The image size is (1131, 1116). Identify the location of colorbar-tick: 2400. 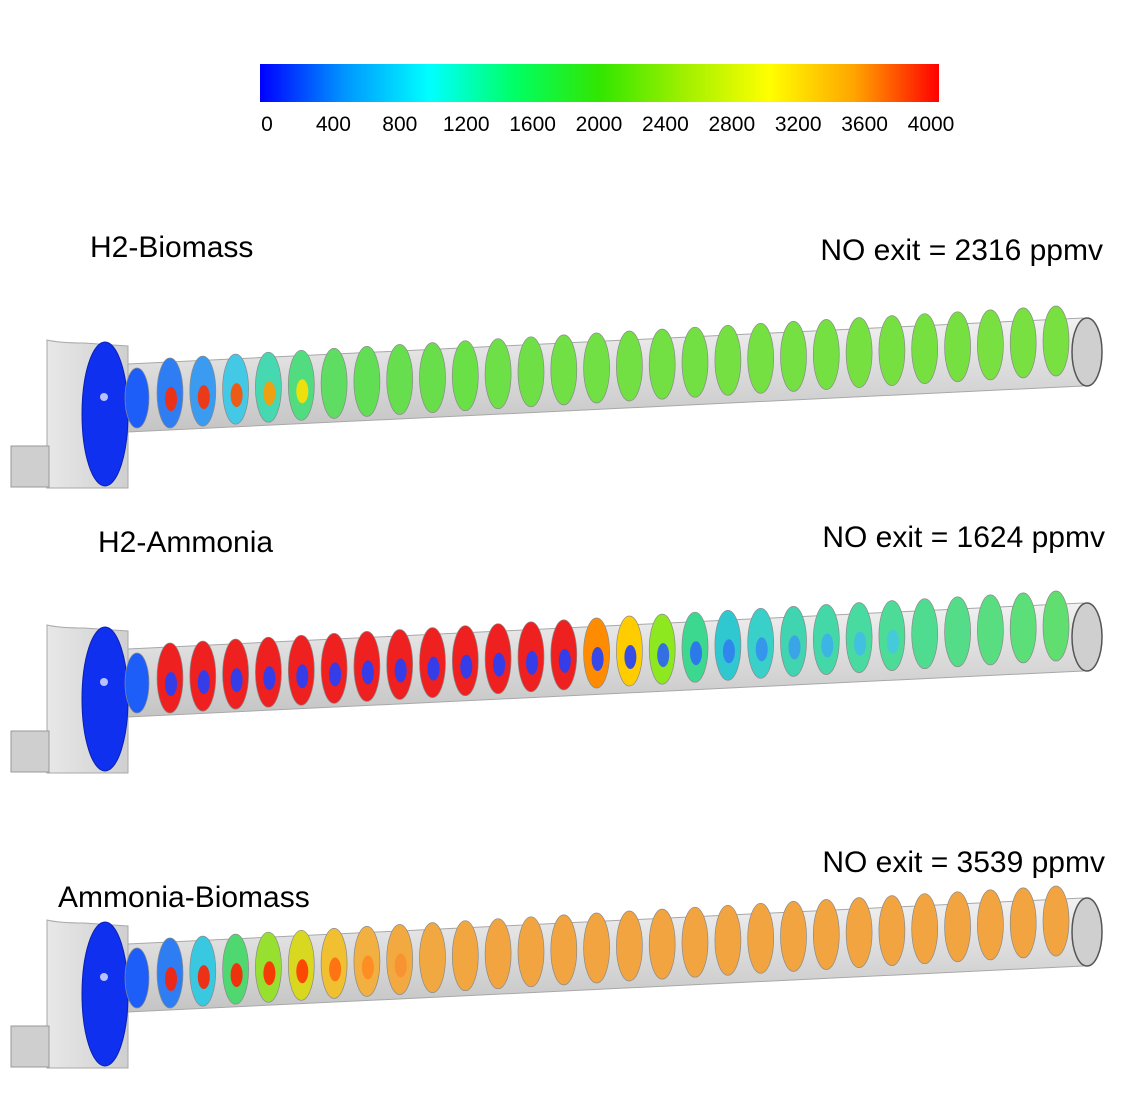
(665, 124).